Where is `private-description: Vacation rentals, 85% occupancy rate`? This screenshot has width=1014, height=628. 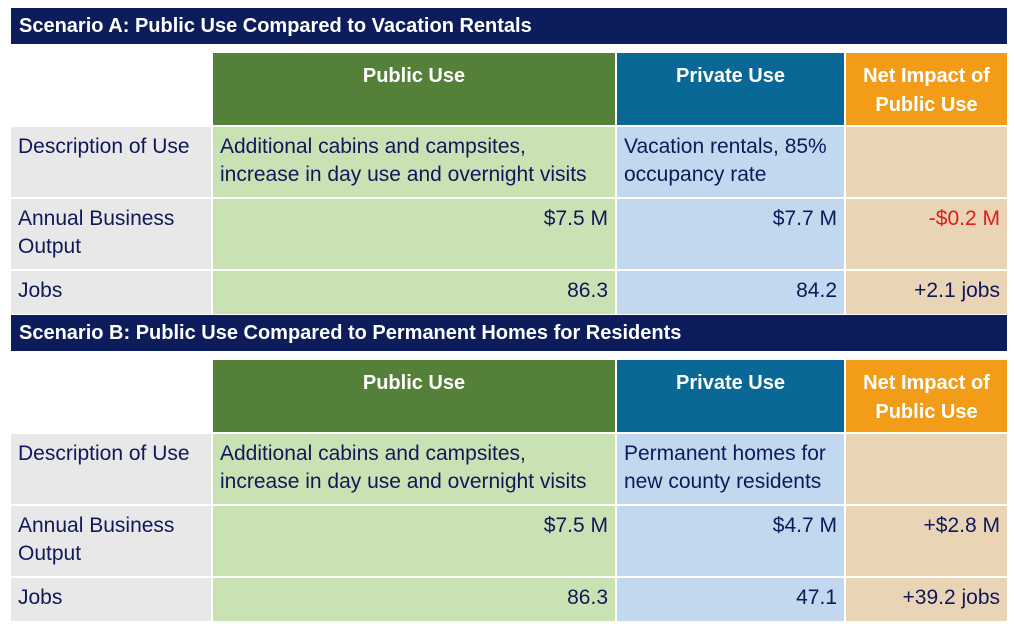 private-description: Vacation rentals, 85% occupancy rate is located at coordinates (730, 162).